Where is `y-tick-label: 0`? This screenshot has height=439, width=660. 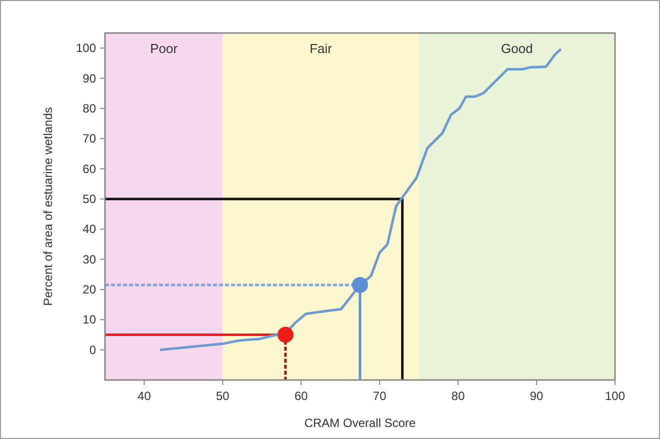 y-tick-label: 0 is located at coordinates (92, 349).